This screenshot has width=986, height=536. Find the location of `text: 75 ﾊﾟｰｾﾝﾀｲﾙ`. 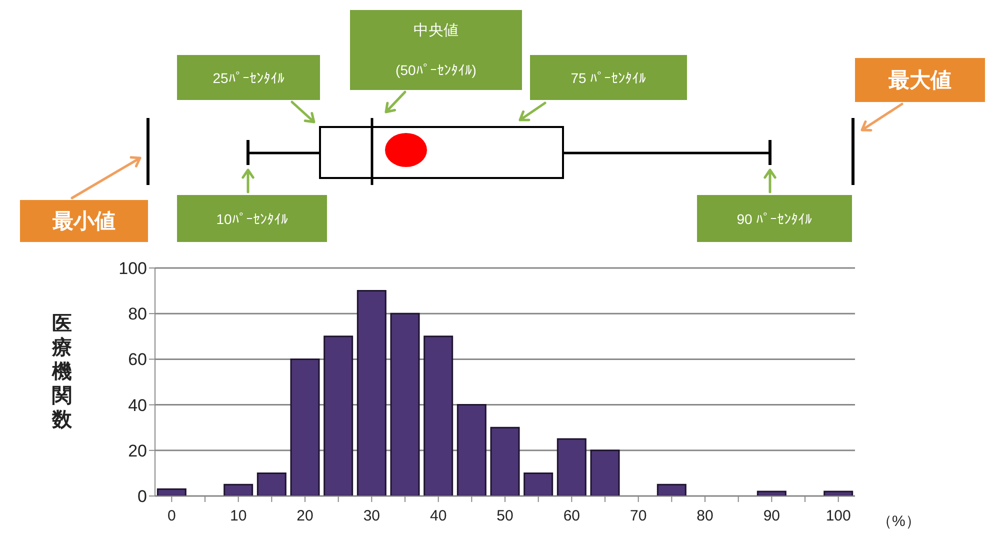

text: 75 ﾊﾟｰｾﾝﾀｲﾙ is located at coordinates (608, 77).